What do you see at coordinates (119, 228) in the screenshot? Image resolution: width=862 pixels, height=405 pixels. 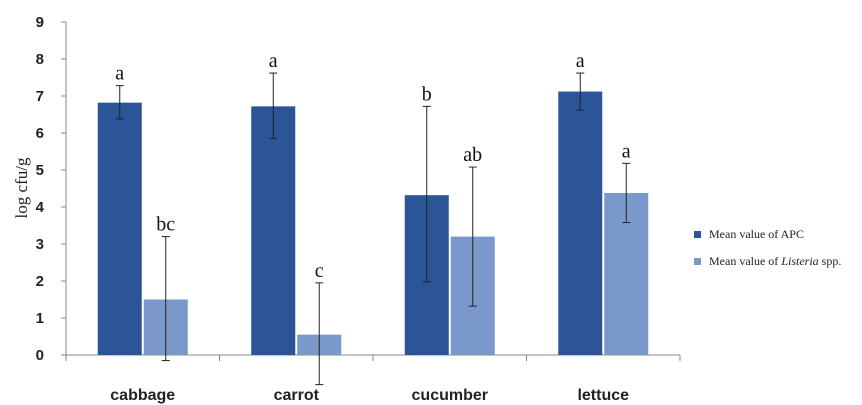 I see `bar-0-cabbage` at bounding box center [119, 228].